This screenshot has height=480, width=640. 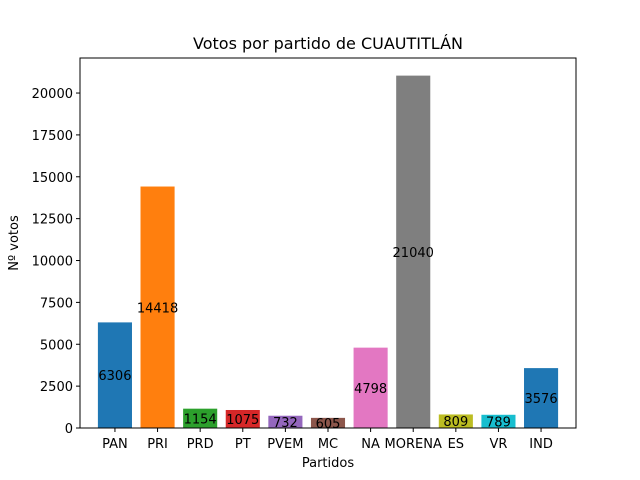 What do you see at coordinates (413, 444) in the screenshot?
I see `x-tick-label: MORENA` at bounding box center [413, 444].